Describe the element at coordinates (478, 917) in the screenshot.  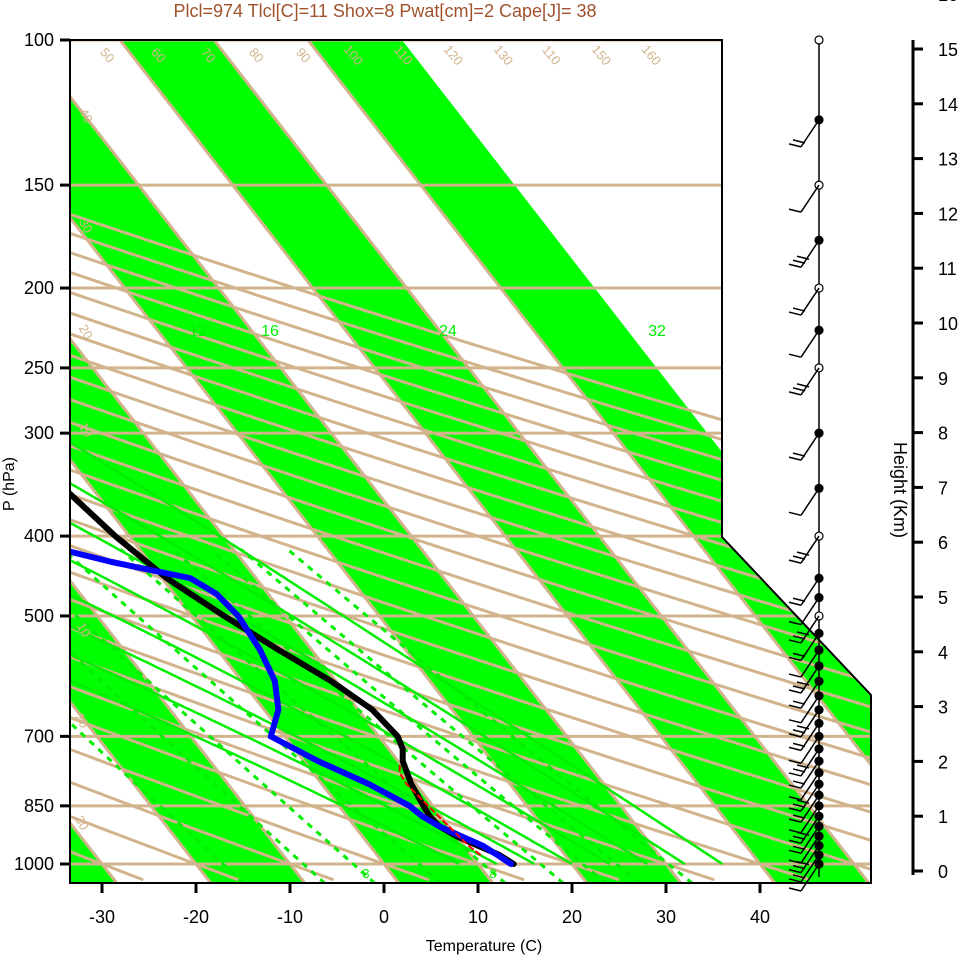
I see `x-tick-label: 10` at that location.